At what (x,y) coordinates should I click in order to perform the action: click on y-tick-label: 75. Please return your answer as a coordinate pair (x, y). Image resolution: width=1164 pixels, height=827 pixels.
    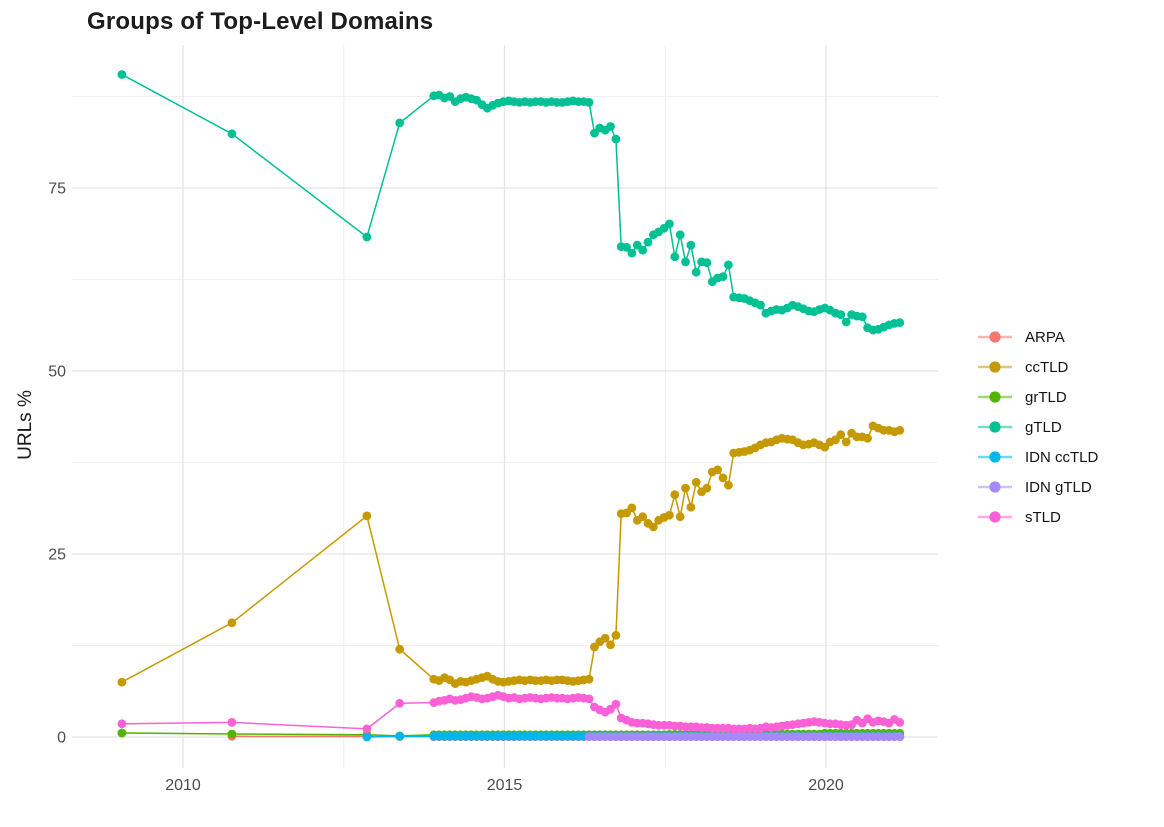
    Looking at the image, I should click on (57, 189).